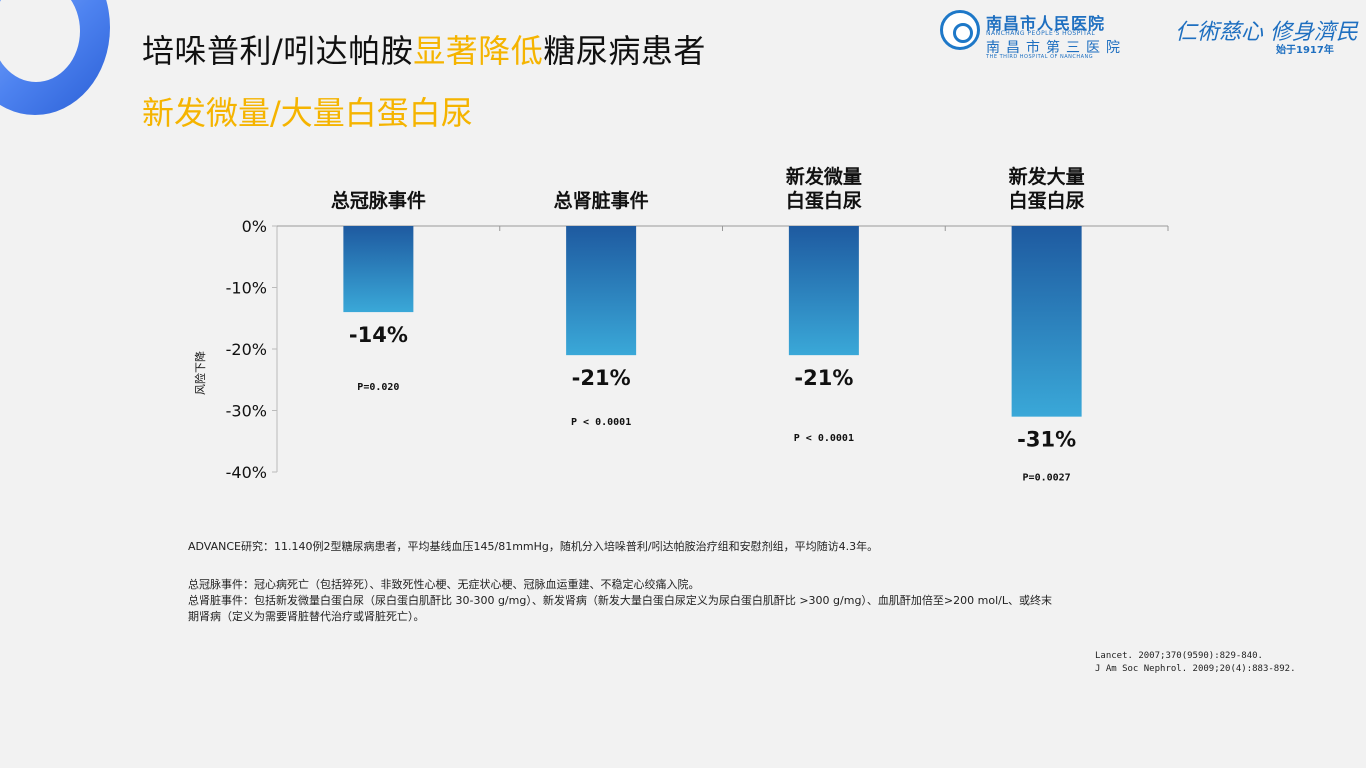  I want to click on y-axis-label: 风险下降, so click(200, 373).